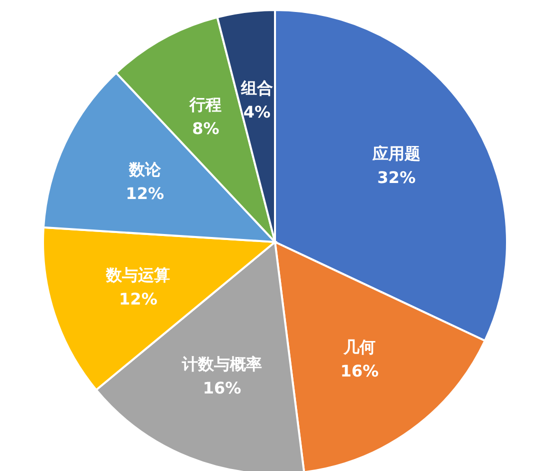 The width and height of the screenshot is (549, 471). Describe the element at coordinates (395, 153) in the screenshot. I see `slice-label: 应用题` at that location.